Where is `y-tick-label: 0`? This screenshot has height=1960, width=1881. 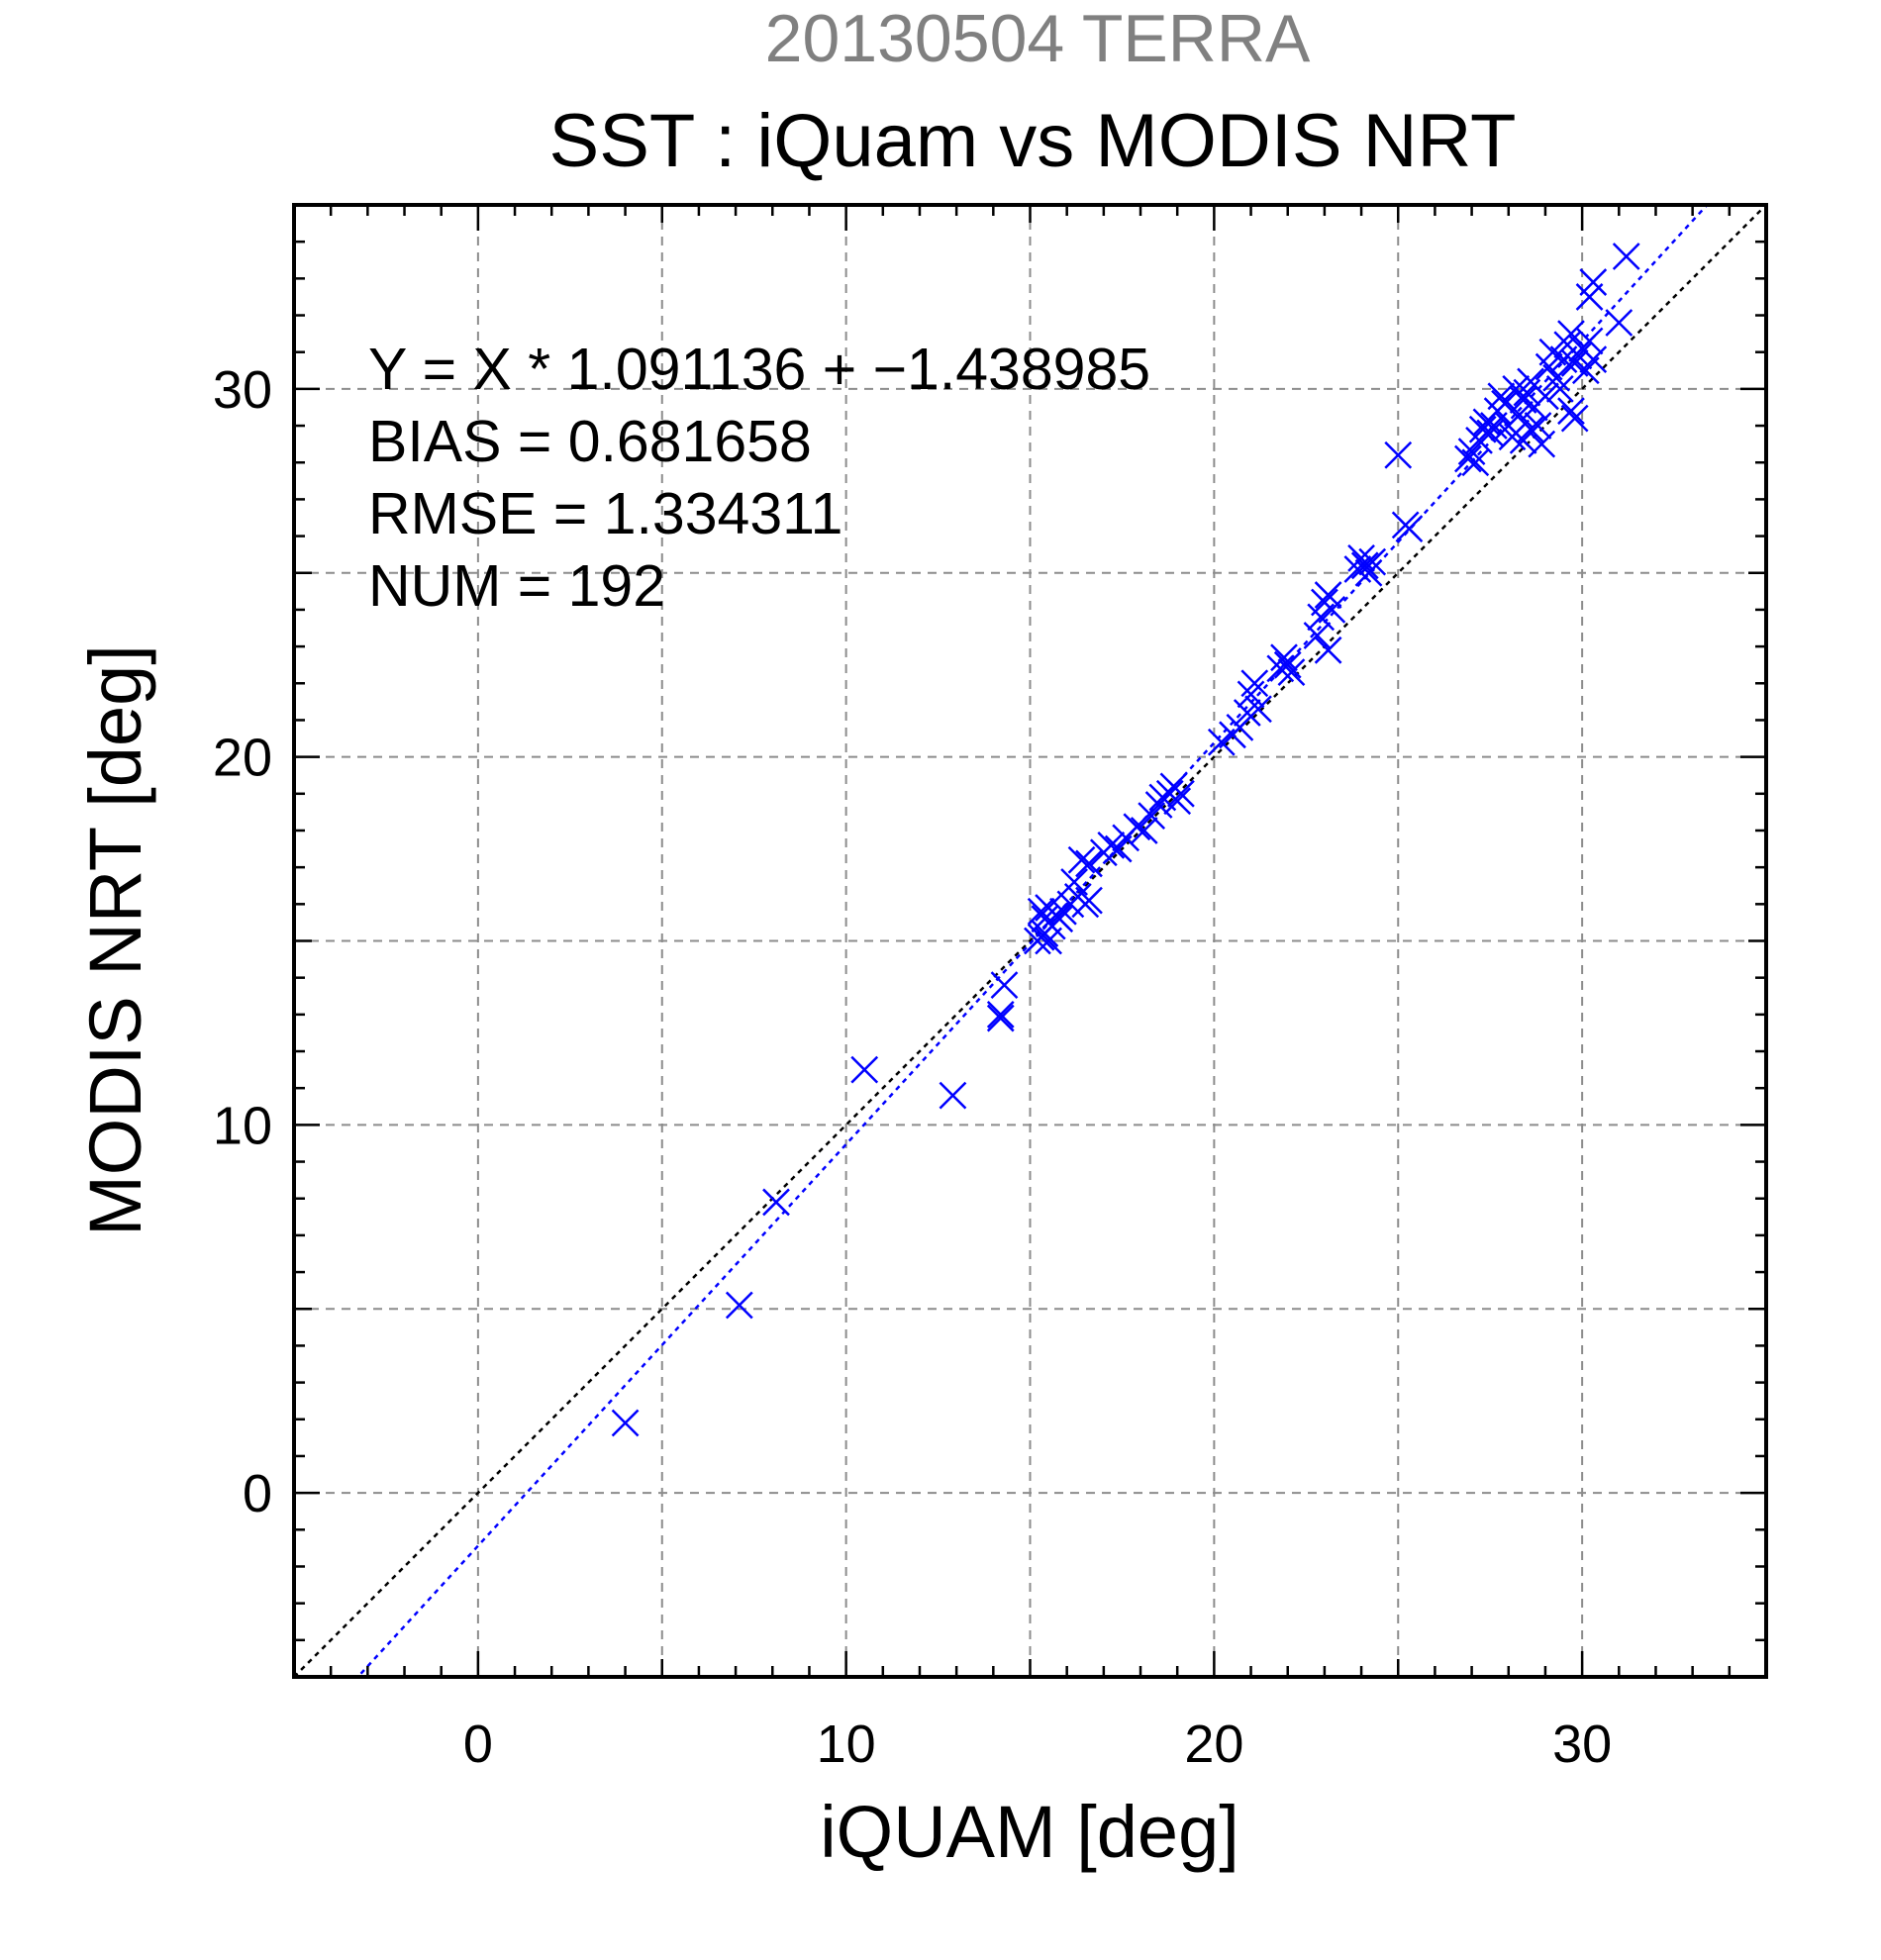 y-tick-label: 0 is located at coordinates (257, 1493).